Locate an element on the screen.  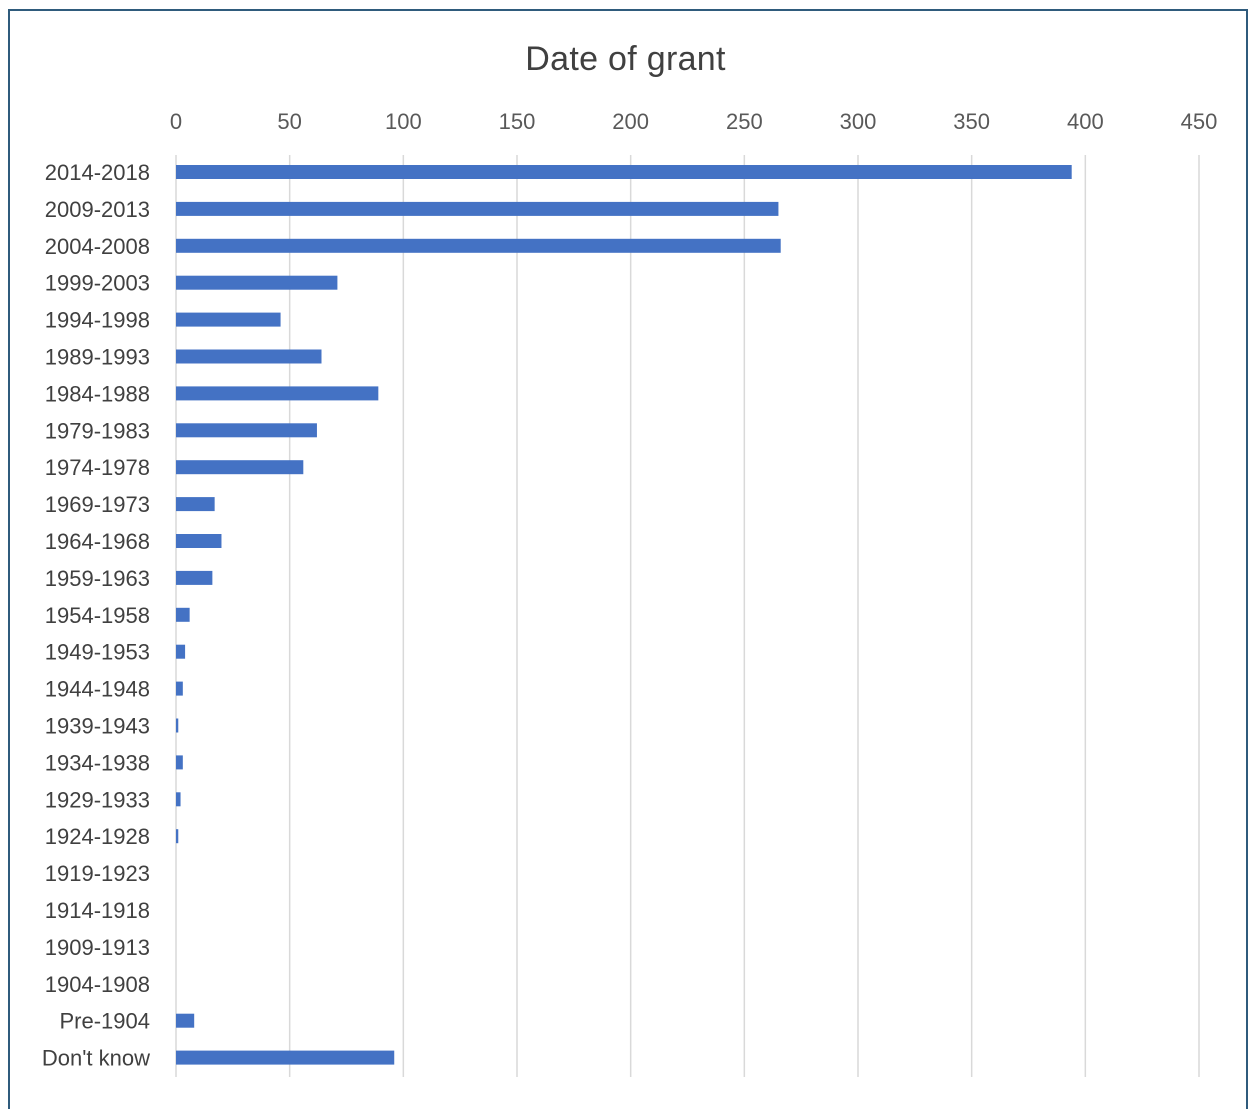
bar-1969-1973 is located at coordinates (195, 504).